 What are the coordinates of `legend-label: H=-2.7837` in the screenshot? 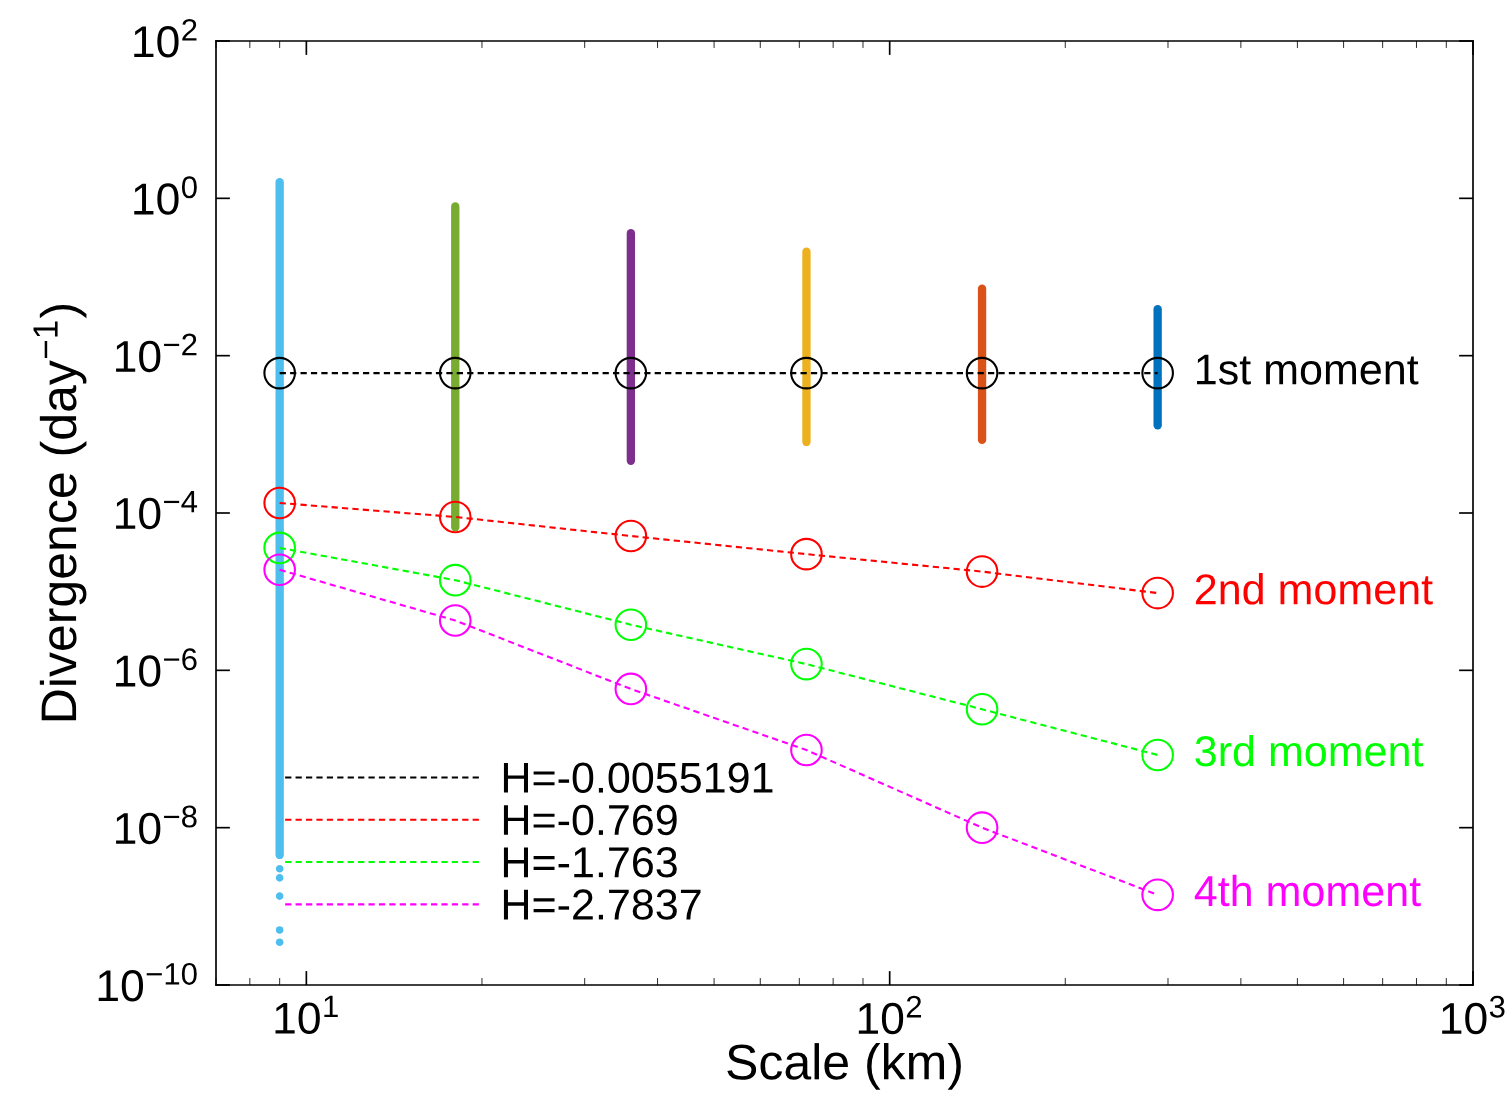 It's located at (602, 904).